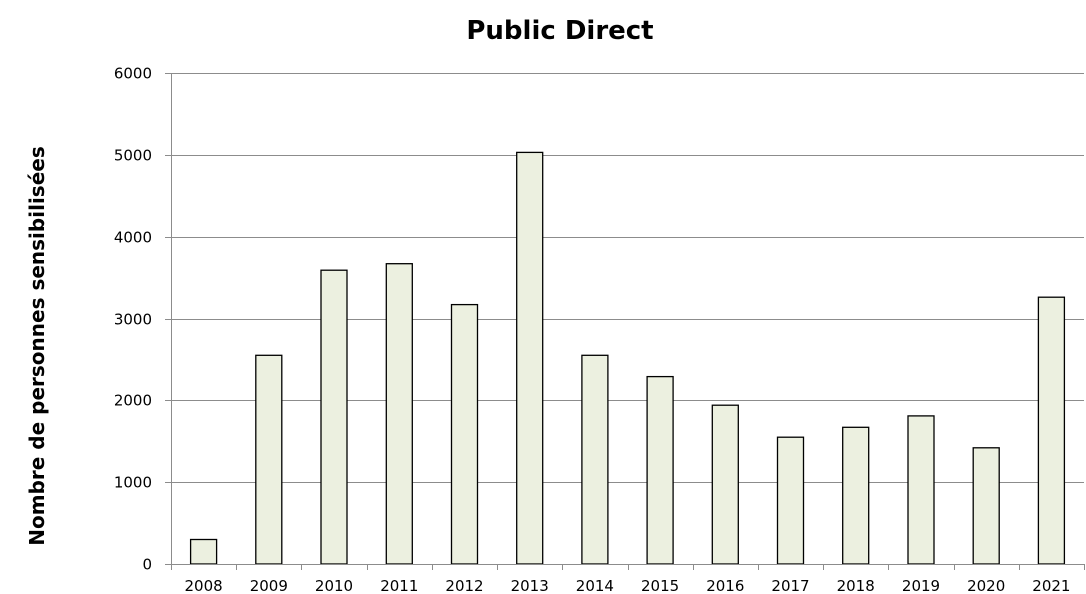  Describe the element at coordinates (37, 345) in the screenshot. I see `y-axis-label: Nombre de personnes sensibilisées` at that location.